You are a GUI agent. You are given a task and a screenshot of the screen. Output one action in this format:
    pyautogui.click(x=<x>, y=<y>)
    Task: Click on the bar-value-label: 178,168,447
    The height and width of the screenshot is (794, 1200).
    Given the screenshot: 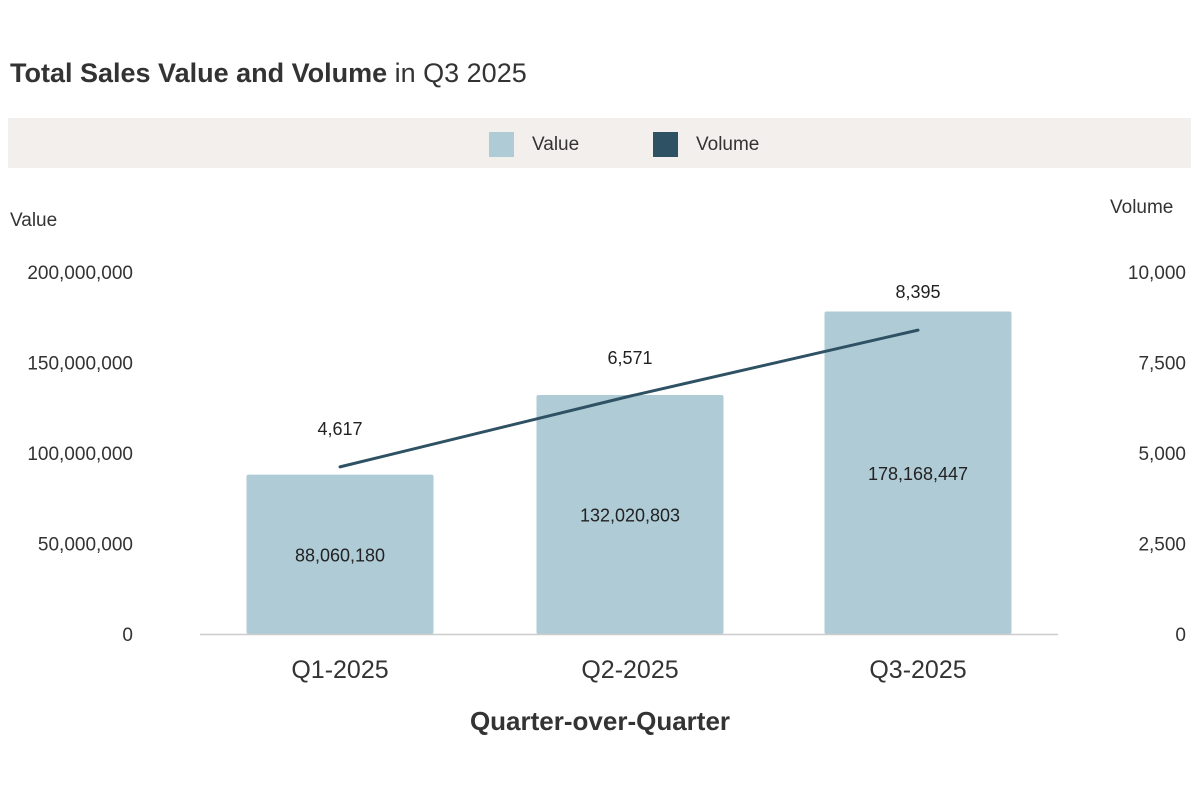 What is the action you would take?
    pyautogui.click(x=918, y=474)
    